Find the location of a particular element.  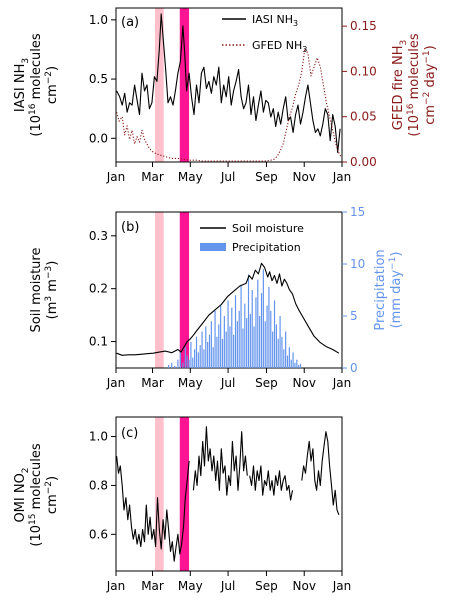

right-y-tick-label: 0.15 is located at coordinates (363, 26).